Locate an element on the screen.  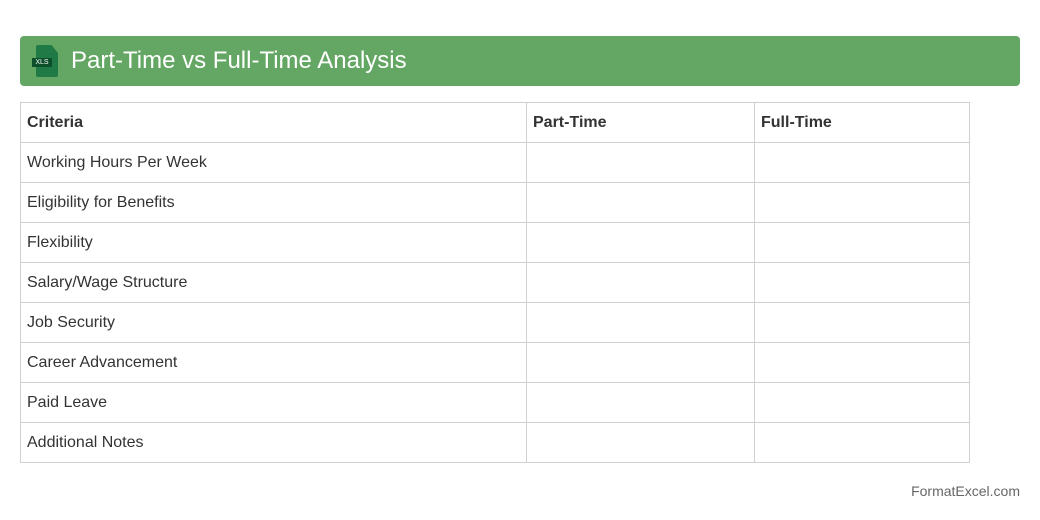
criteria-cell: Eligibility for Benefits is located at coordinates (273, 202).